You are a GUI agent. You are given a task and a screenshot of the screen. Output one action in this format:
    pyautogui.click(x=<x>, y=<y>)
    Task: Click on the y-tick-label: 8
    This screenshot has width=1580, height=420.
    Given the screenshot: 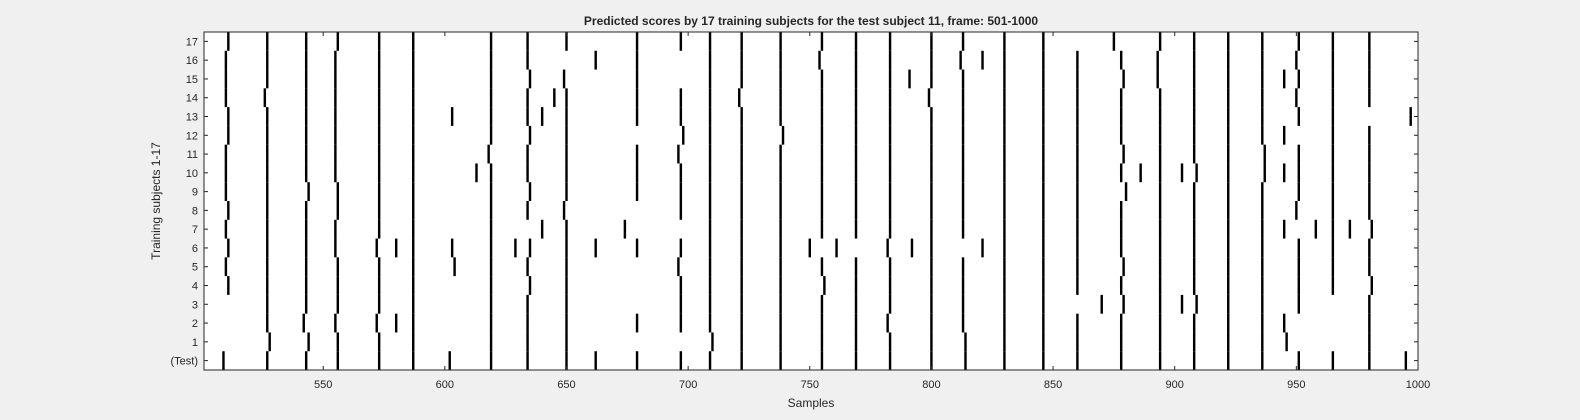 What is the action you would take?
    pyautogui.click(x=195, y=211)
    